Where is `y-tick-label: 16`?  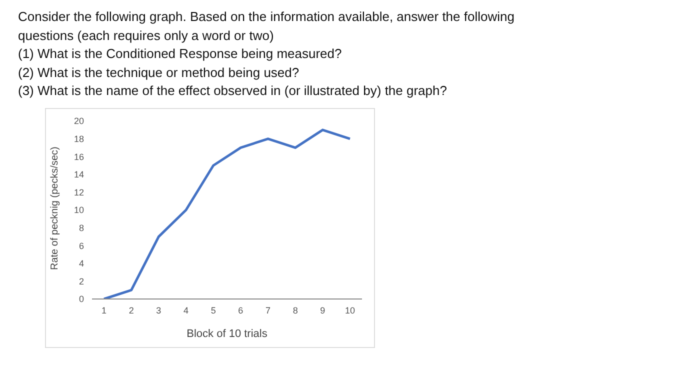
y-tick-label: 16 is located at coordinates (79, 157).